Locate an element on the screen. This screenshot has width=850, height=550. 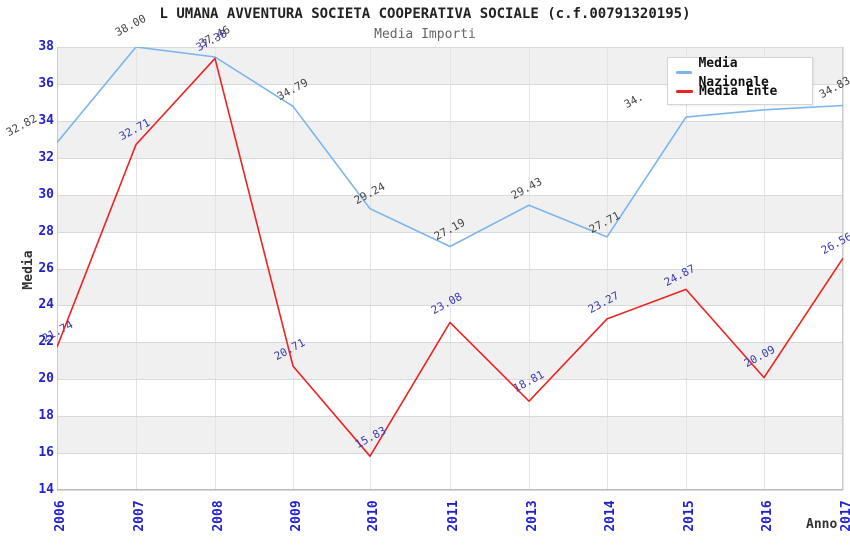
x-tick-label: 2010 is located at coordinates (373, 516).